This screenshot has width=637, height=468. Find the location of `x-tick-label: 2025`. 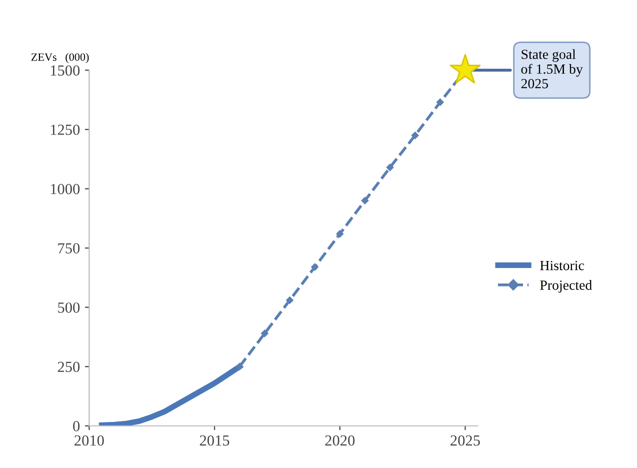

x-tick-label: 2025 is located at coordinates (465, 440).